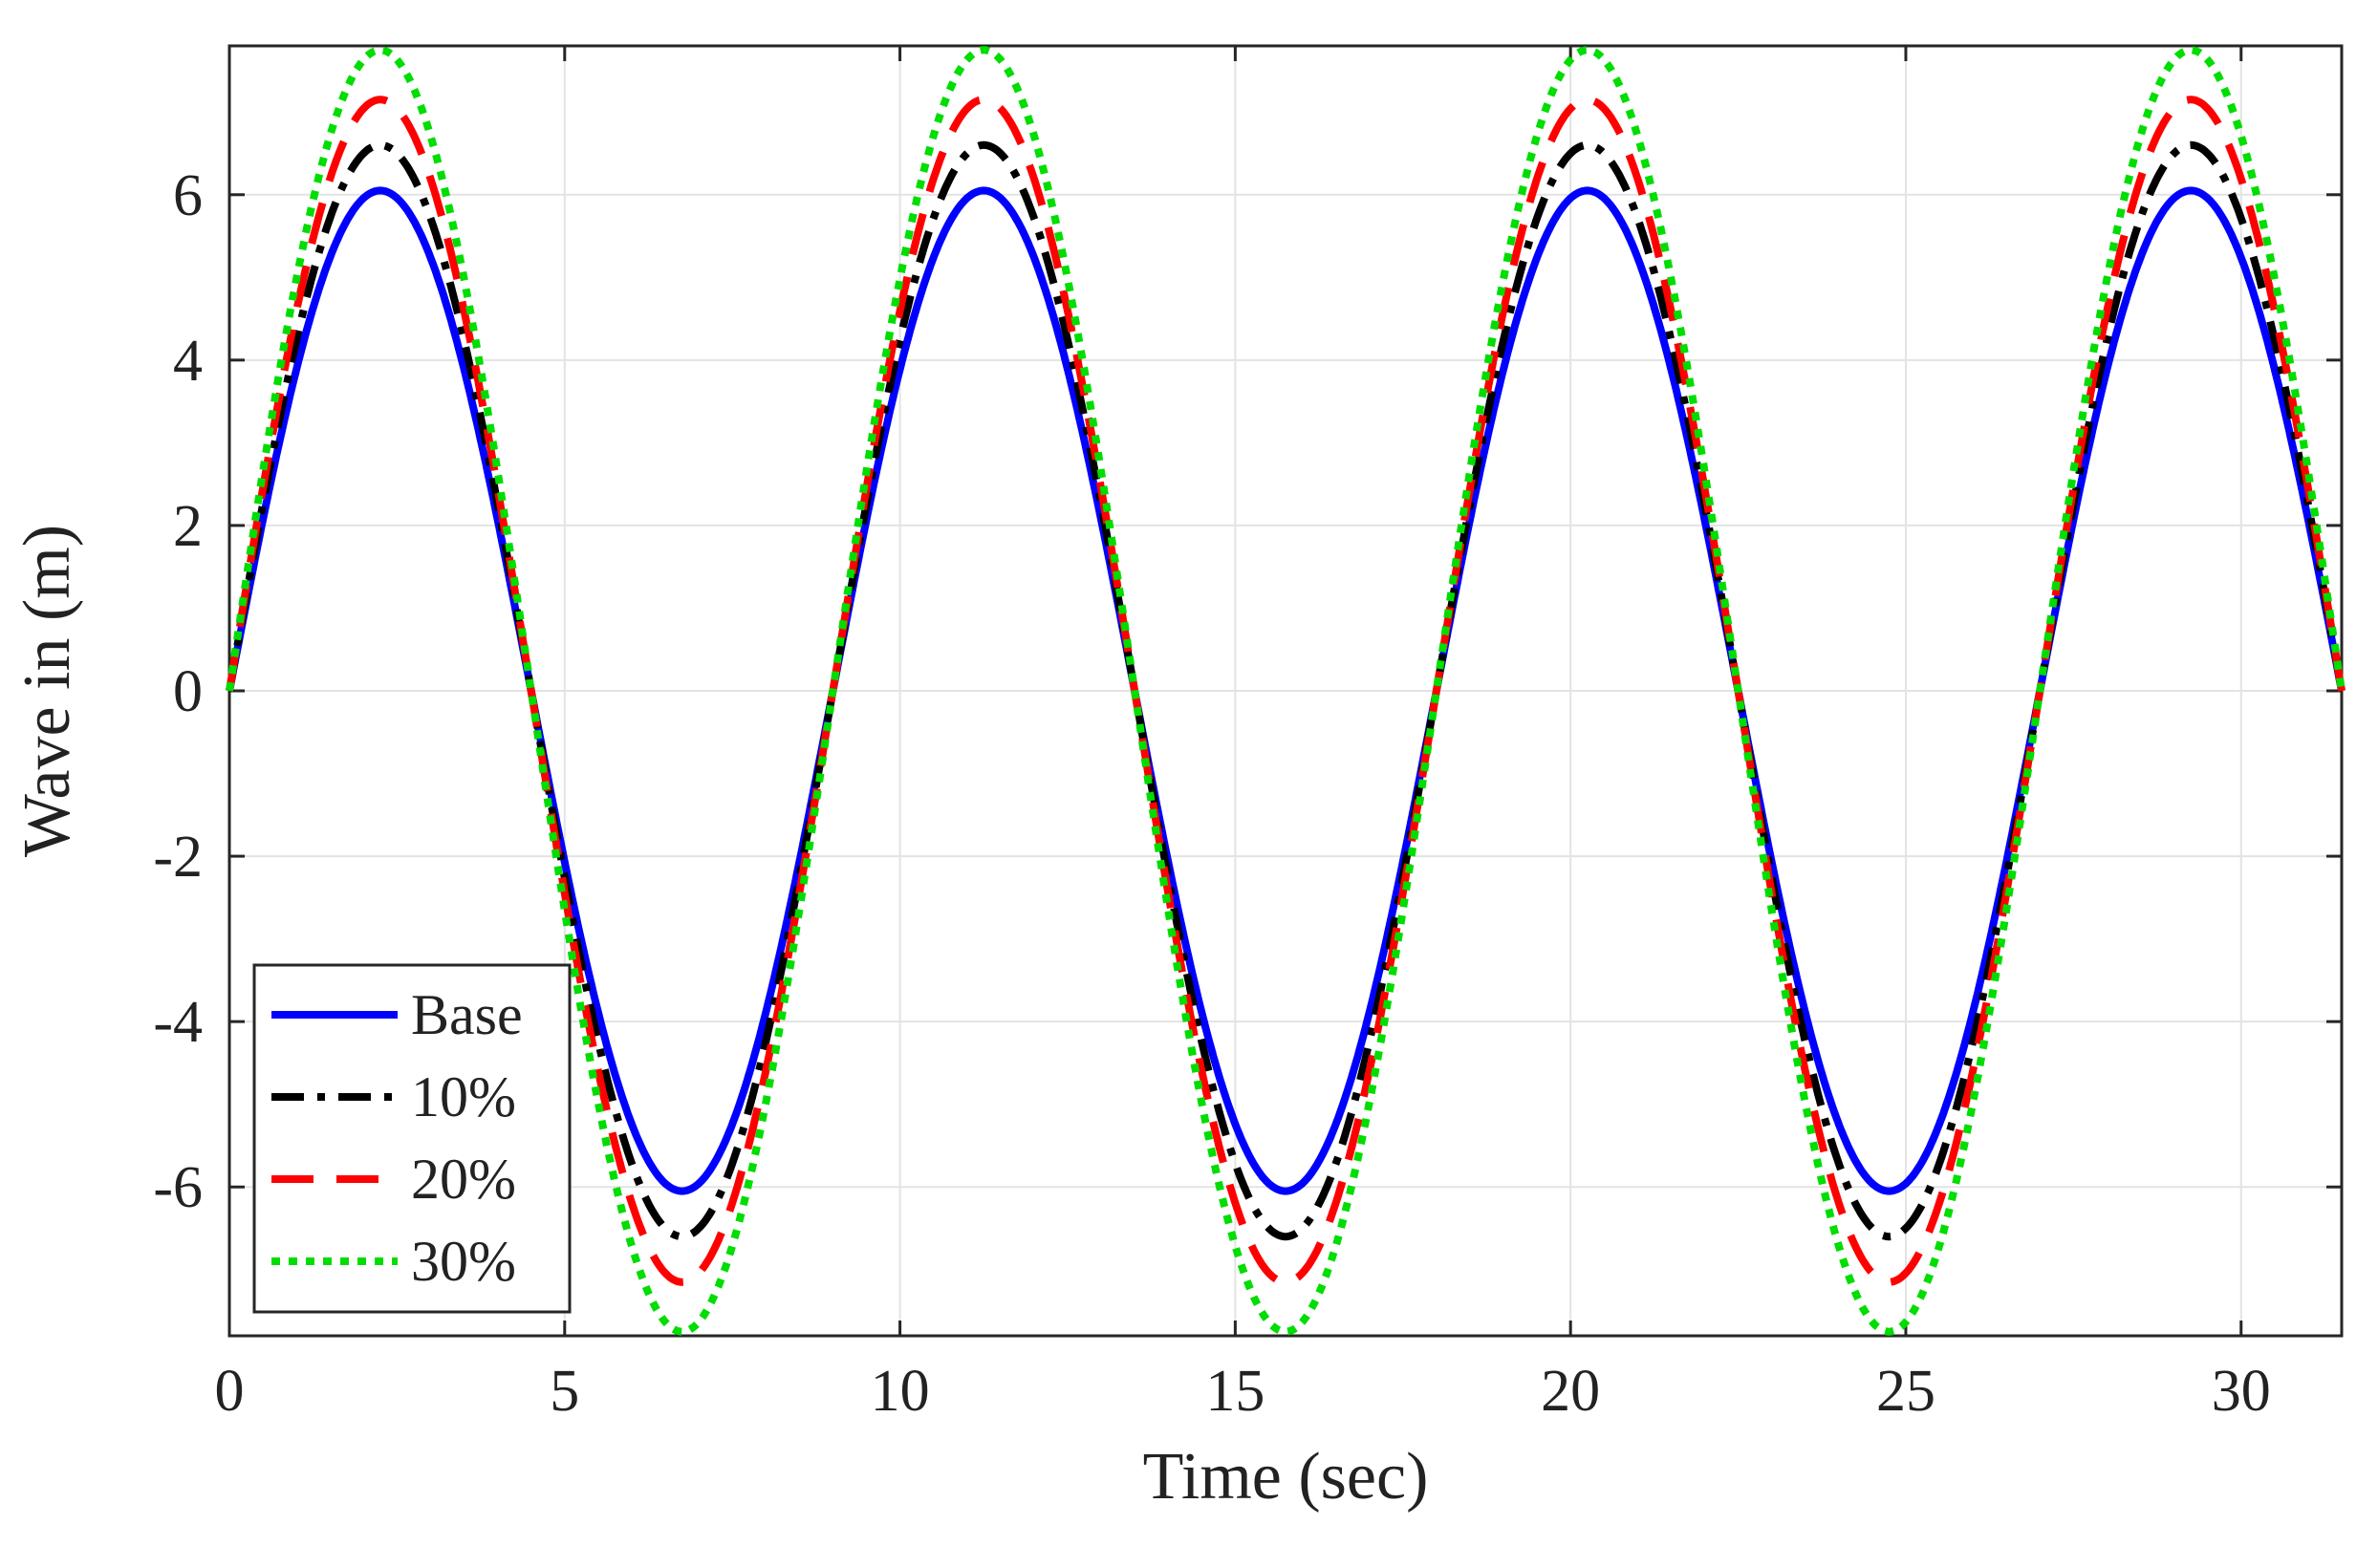 This screenshot has width=2378, height=1568. Describe the element at coordinates (48, 691) in the screenshot. I see `y-axis-label: Wave in (m)` at that location.